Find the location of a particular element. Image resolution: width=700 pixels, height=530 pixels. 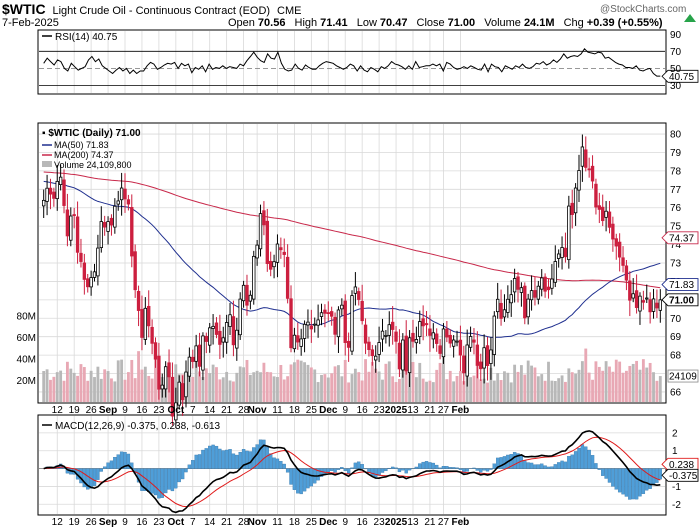

x-tick-label: Oct is located at coordinates (175, 522).